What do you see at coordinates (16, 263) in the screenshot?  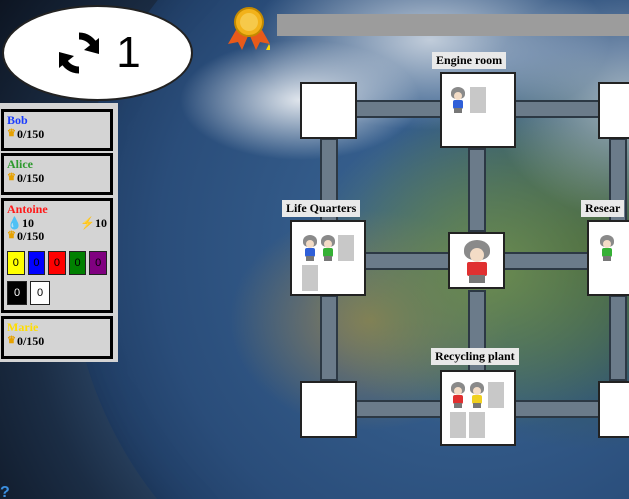 I see `yellow-token: 0` at bounding box center [16, 263].